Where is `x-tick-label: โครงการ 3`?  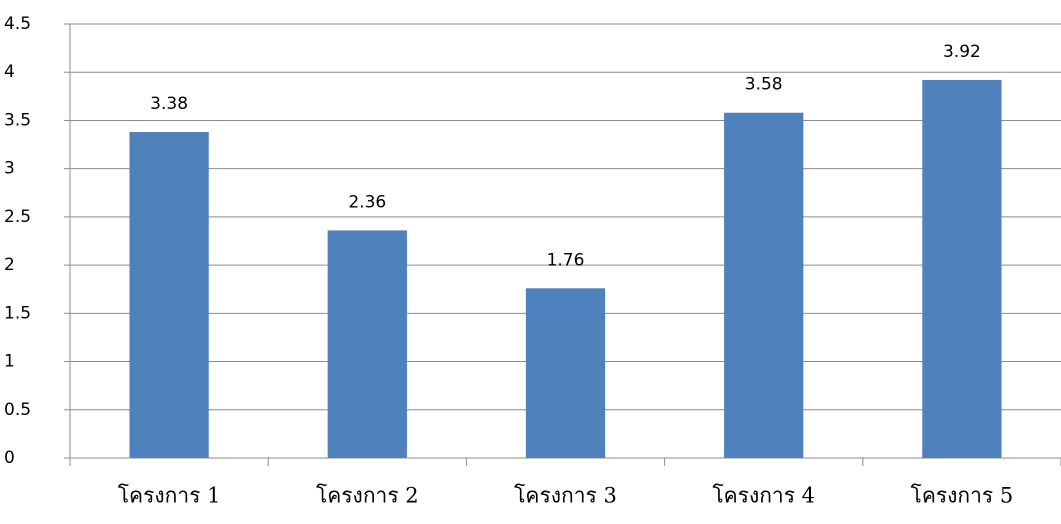 x-tick-label: โครงการ 3 is located at coordinates (565, 496).